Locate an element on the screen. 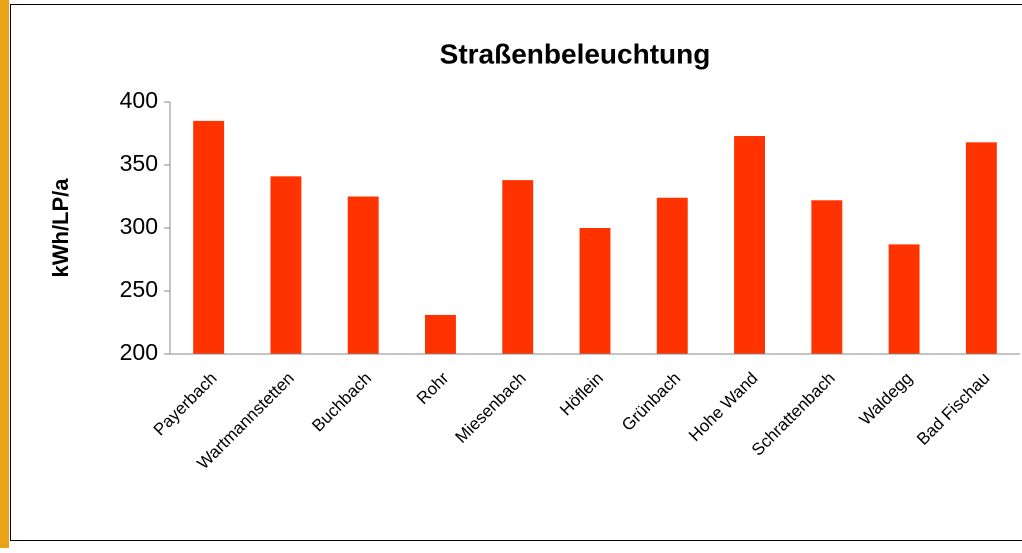  frame-accent is located at coordinates (4, 274).